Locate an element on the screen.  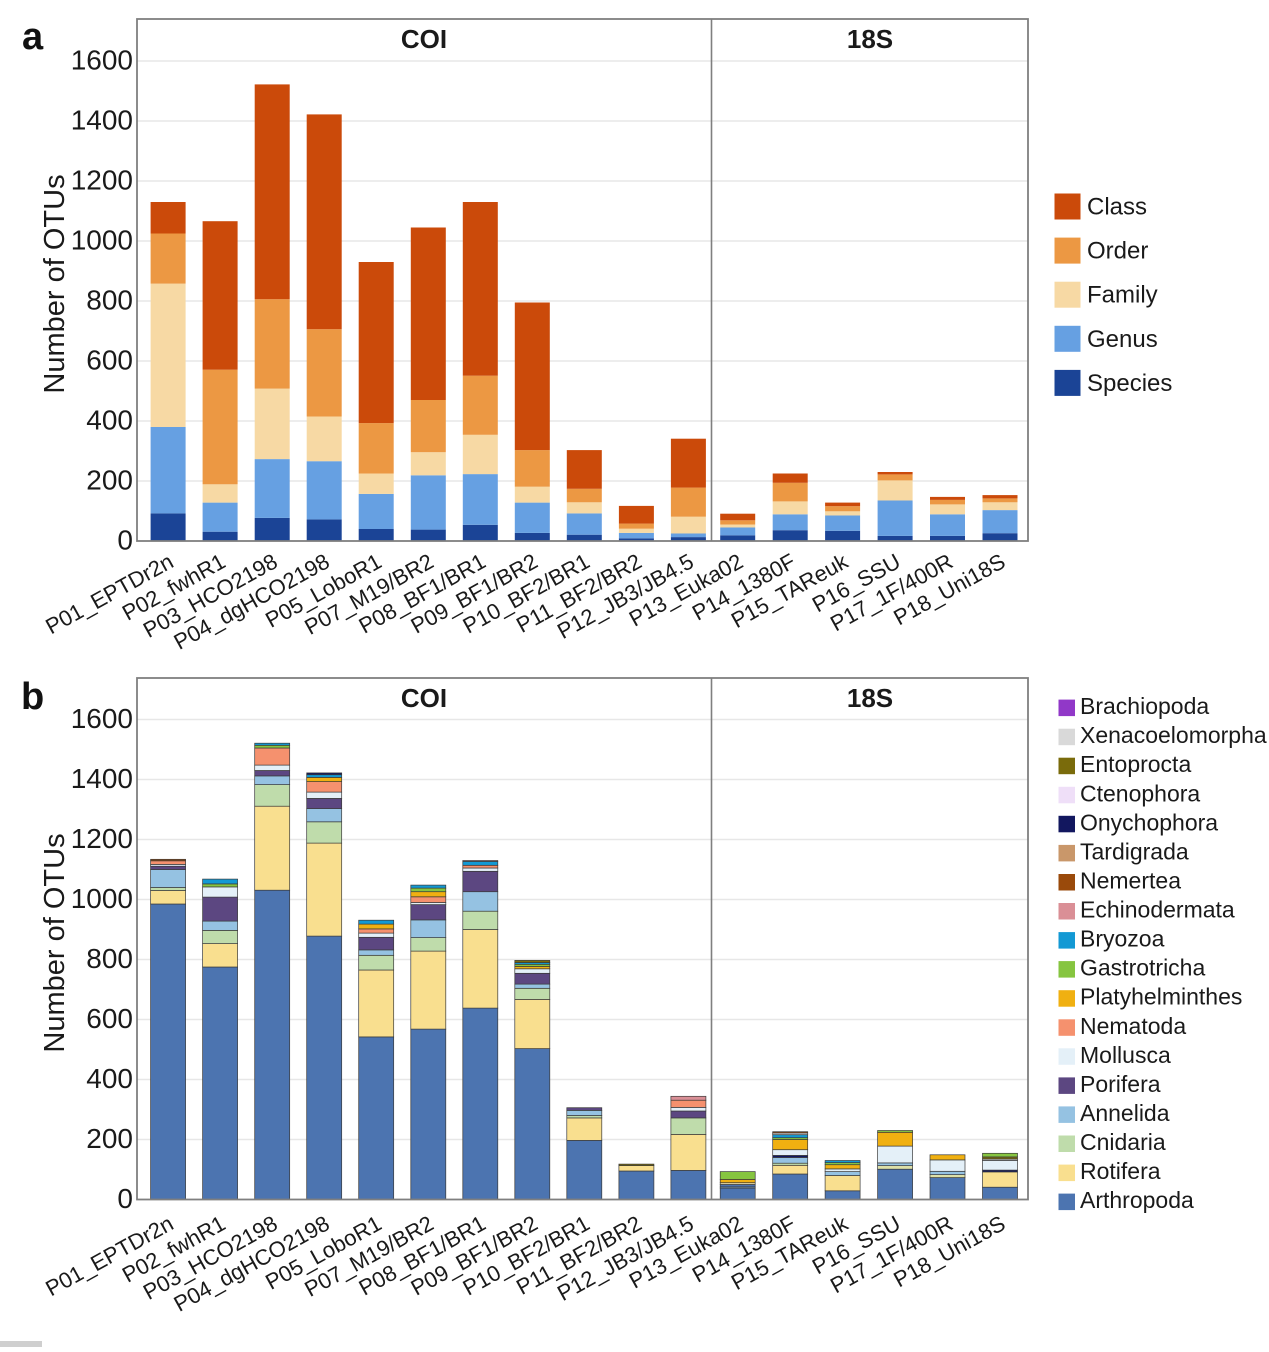
svg-text: Ctenophora is located at coordinates (1140, 793).